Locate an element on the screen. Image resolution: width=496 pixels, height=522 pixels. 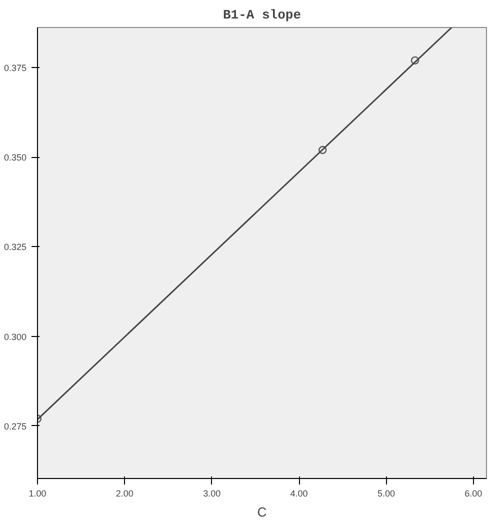
x-tick-label: 3.00 is located at coordinates (212, 493).